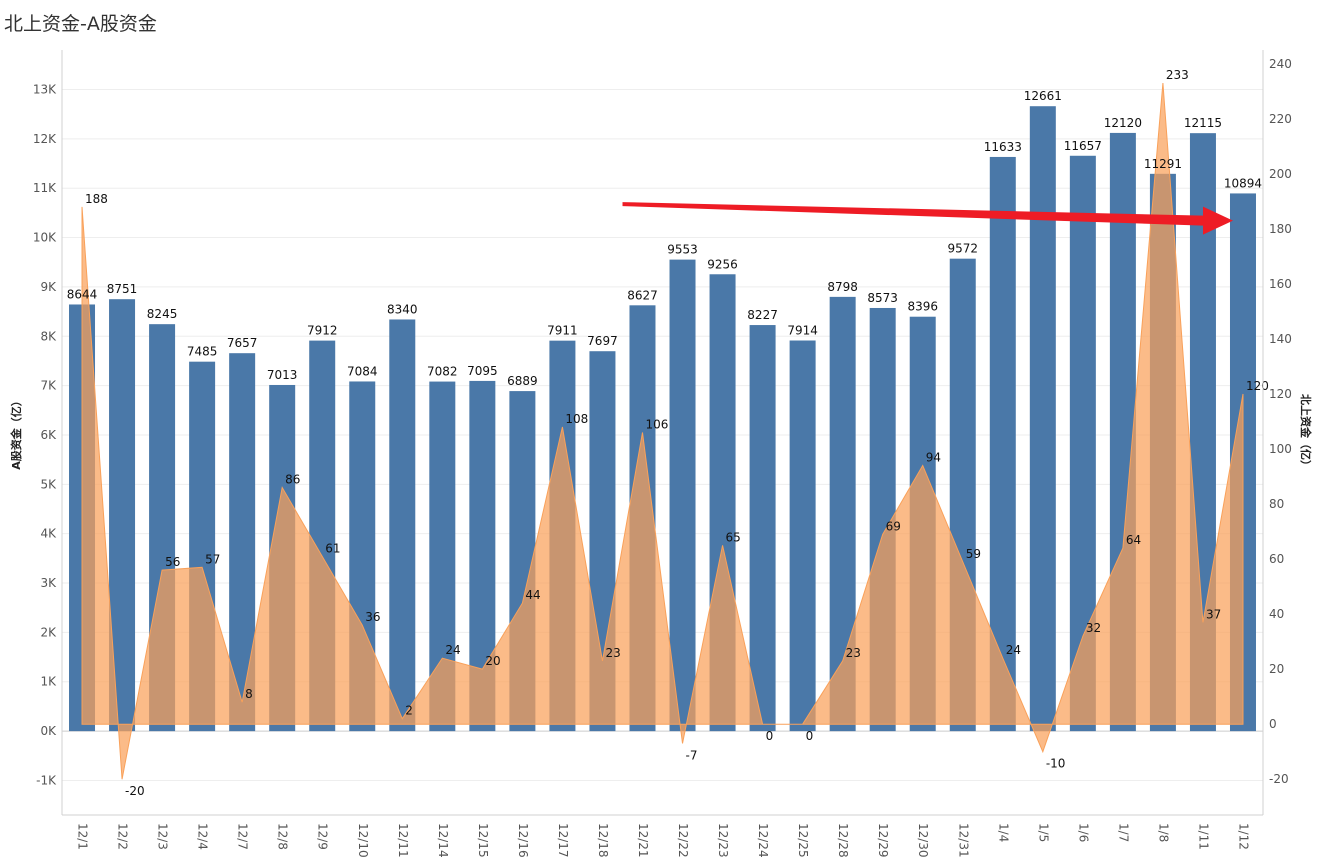 This screenshot has height=857, width=1318. What do you see at coordinates (48, 534) in the screenshot?
I see `left-tick-label: 4K` at bounding box center [48, 534].